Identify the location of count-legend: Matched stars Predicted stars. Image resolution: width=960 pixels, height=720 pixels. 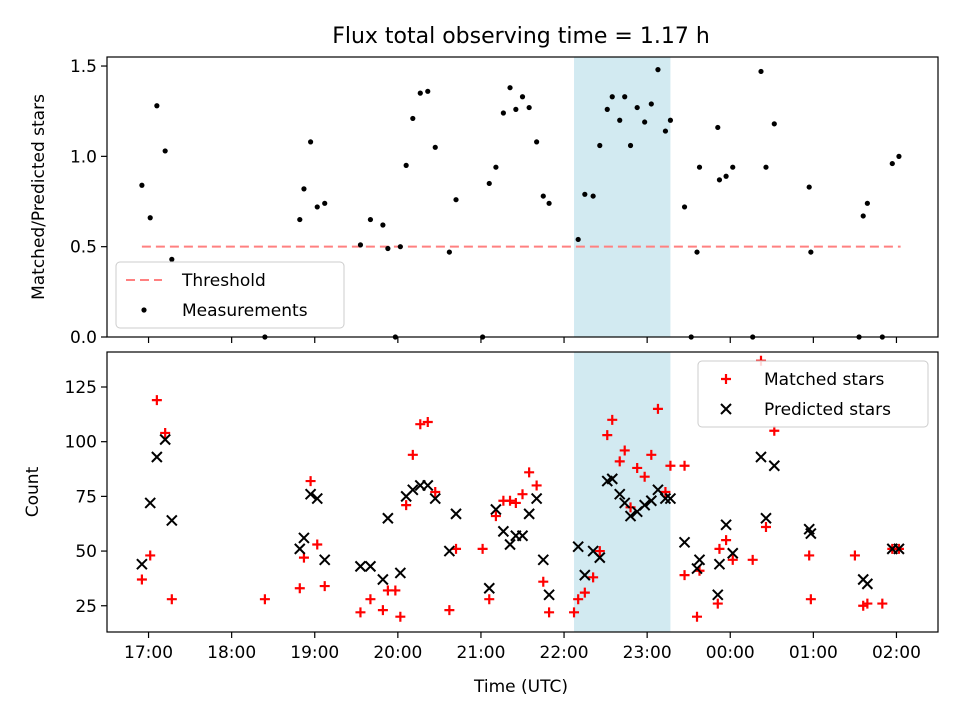
(813, 394).